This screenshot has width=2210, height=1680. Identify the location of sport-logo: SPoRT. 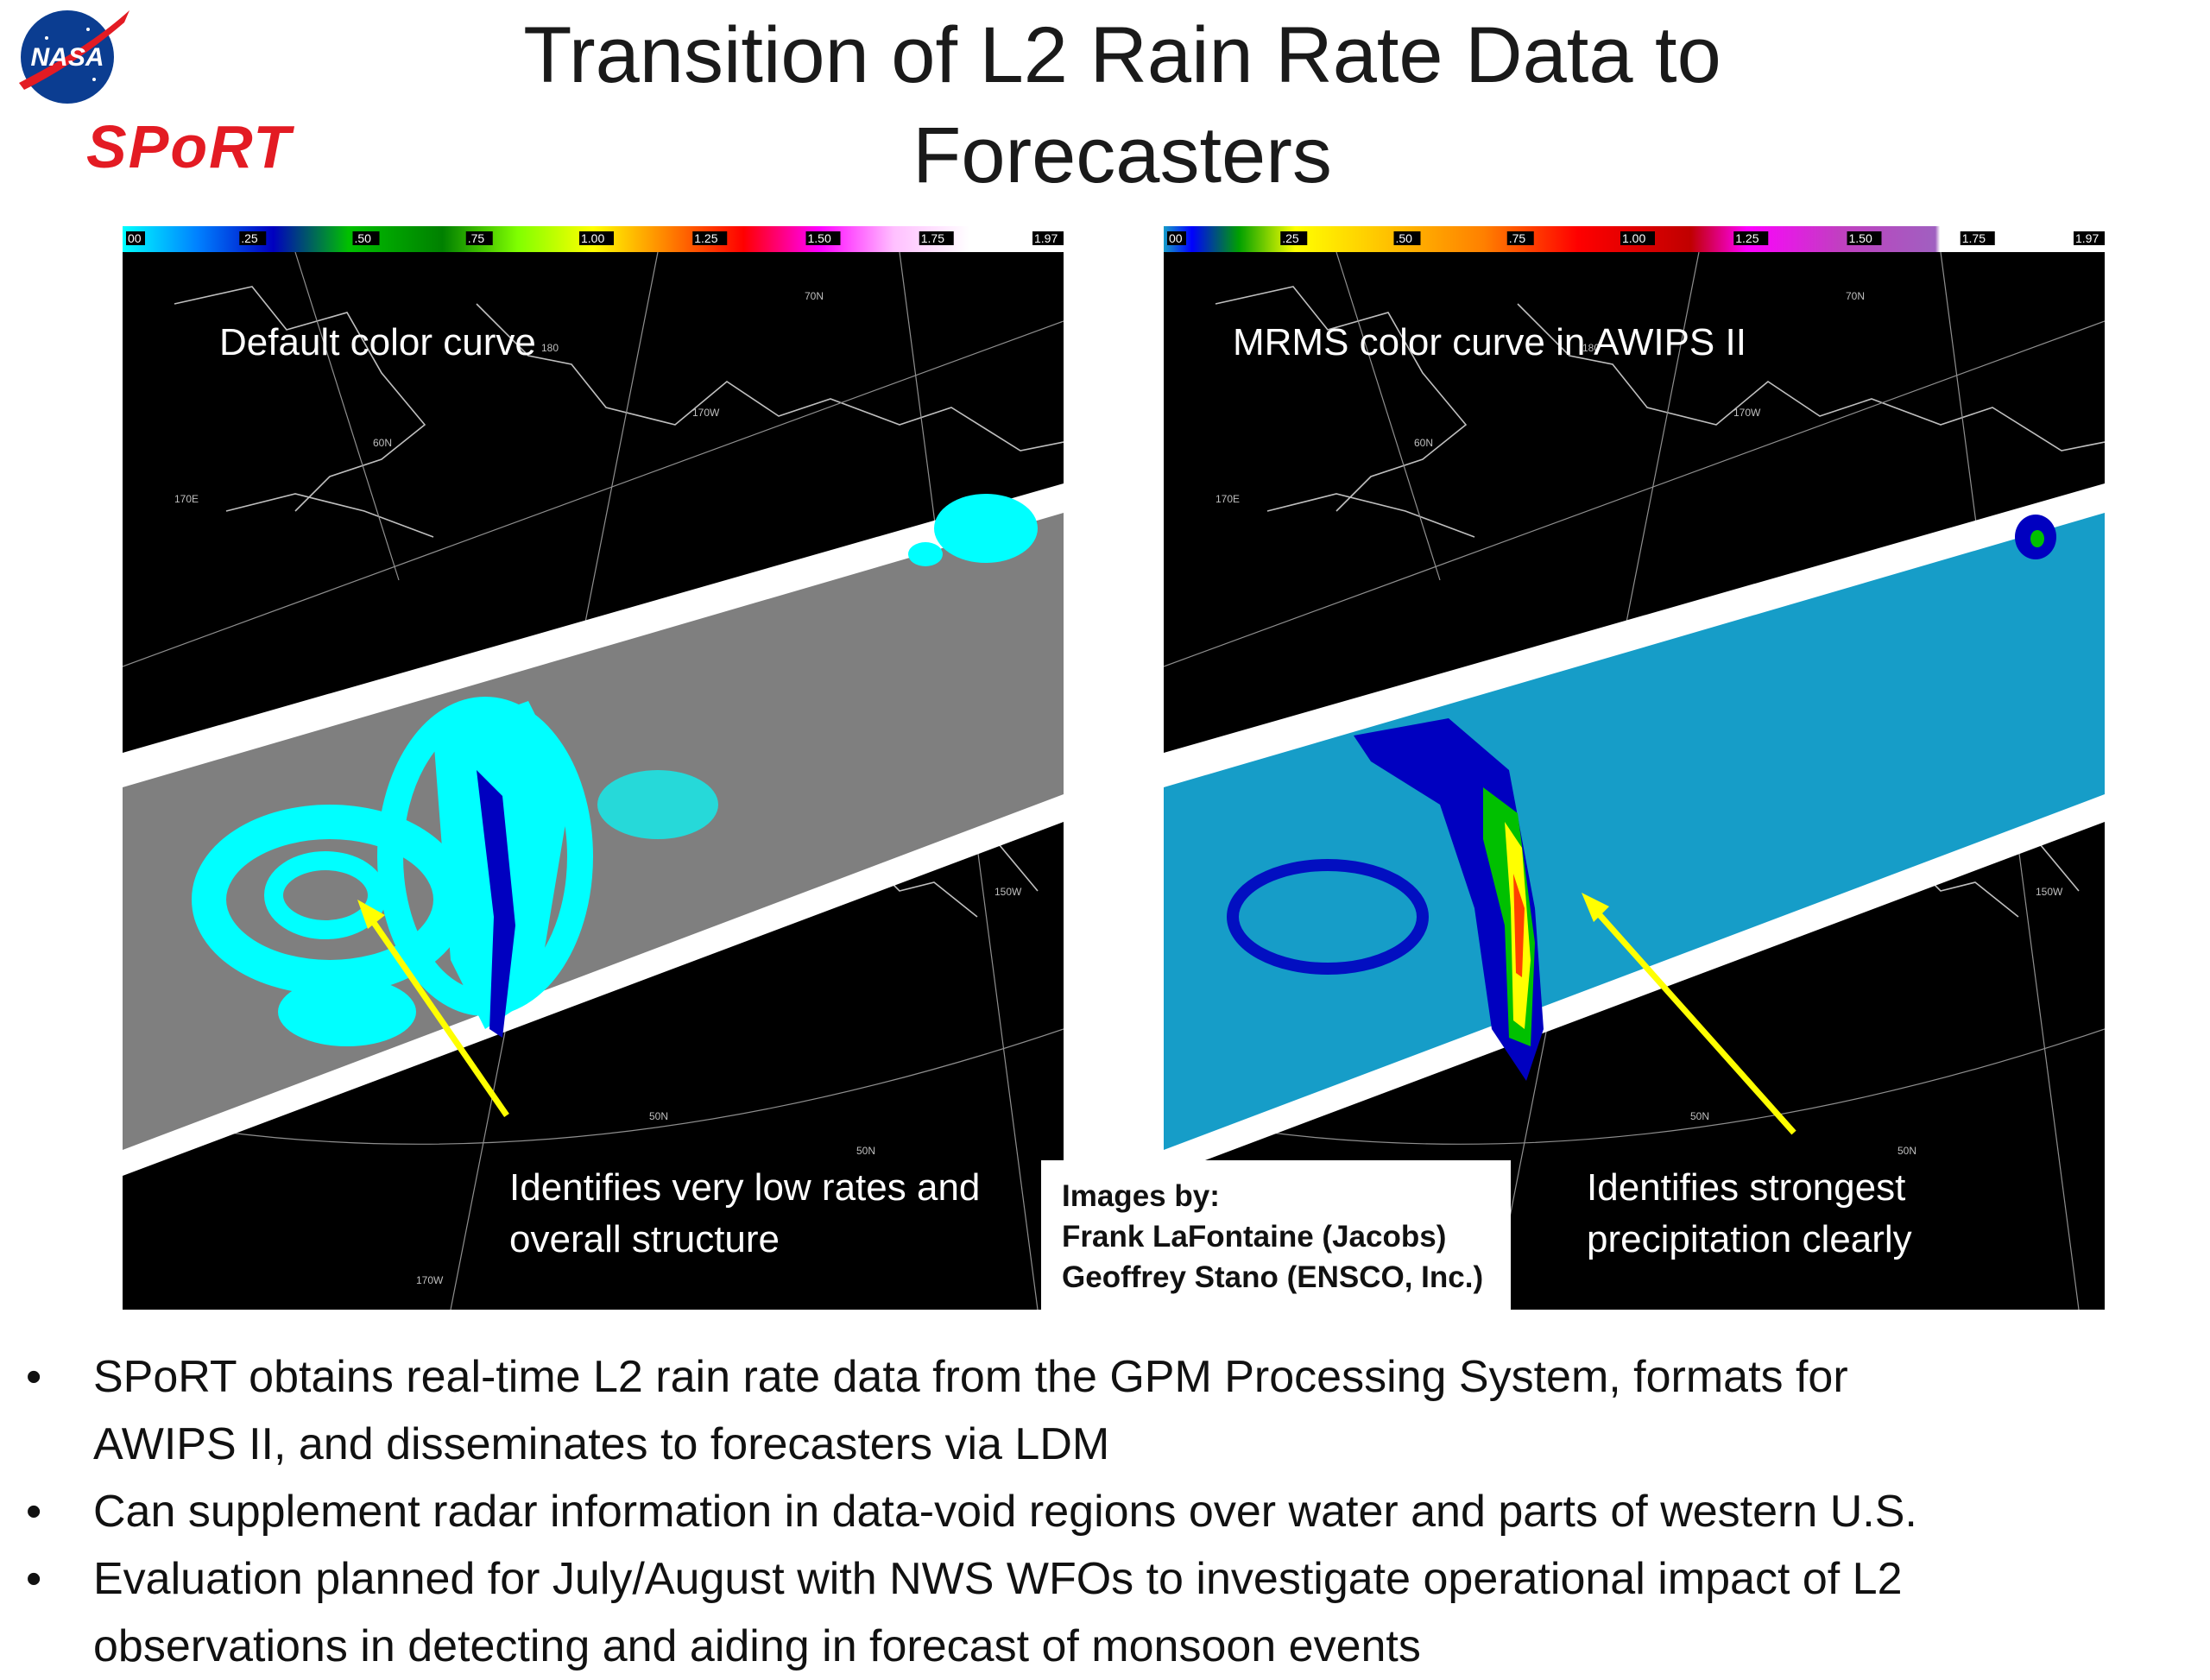
(190, 146).